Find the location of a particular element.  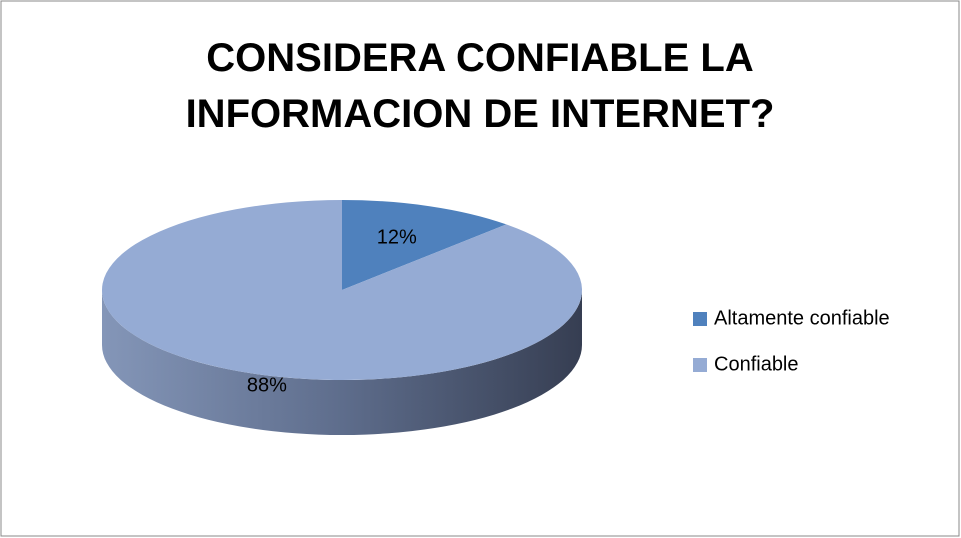

slice-side is located at coordinates (342, 362).